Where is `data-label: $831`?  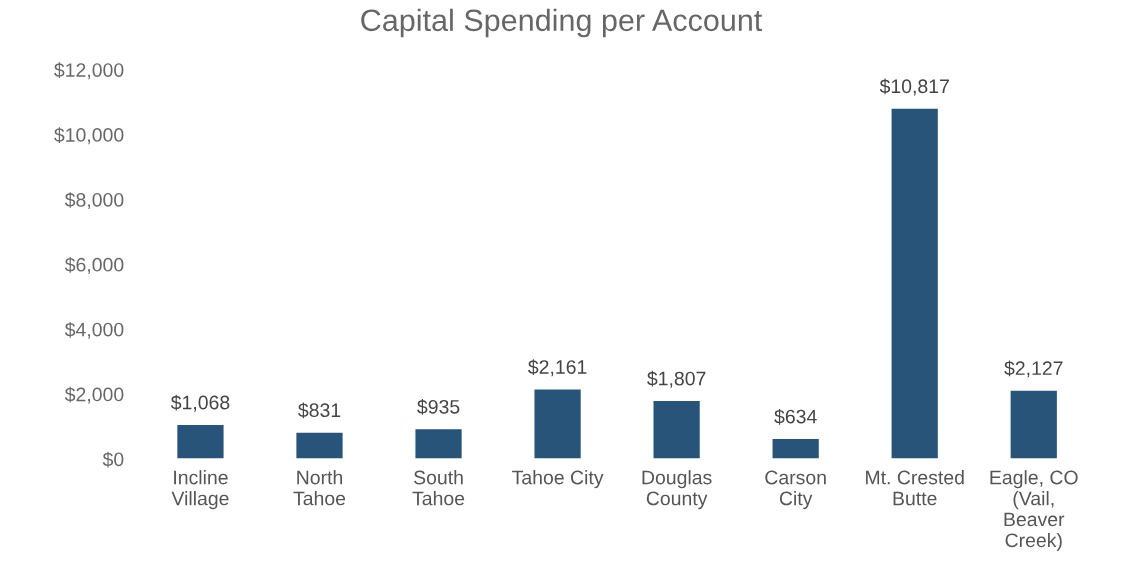 data-label: $831 is located at coordinates (319, 410).